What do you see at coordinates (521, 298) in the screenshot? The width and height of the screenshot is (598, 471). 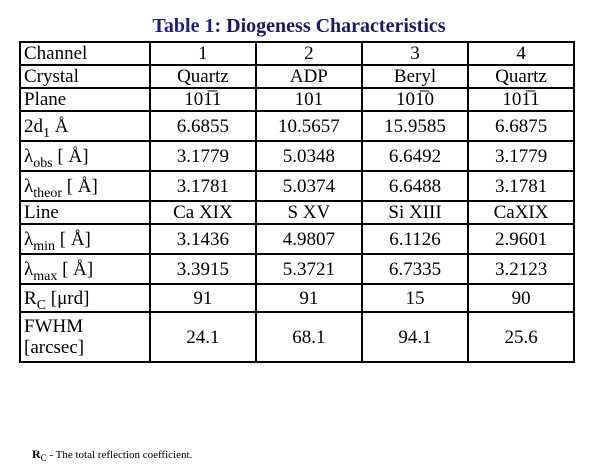 I see `cell: 90` at bounding box center [521, 298].